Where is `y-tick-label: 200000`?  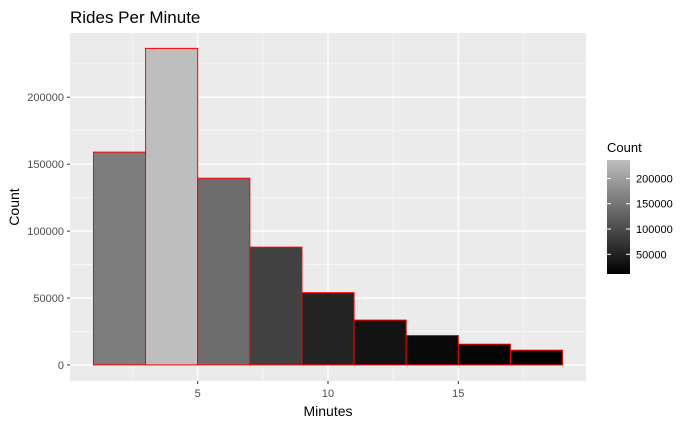
y-tick-label: 200000 is located at coordinates (45, 98).